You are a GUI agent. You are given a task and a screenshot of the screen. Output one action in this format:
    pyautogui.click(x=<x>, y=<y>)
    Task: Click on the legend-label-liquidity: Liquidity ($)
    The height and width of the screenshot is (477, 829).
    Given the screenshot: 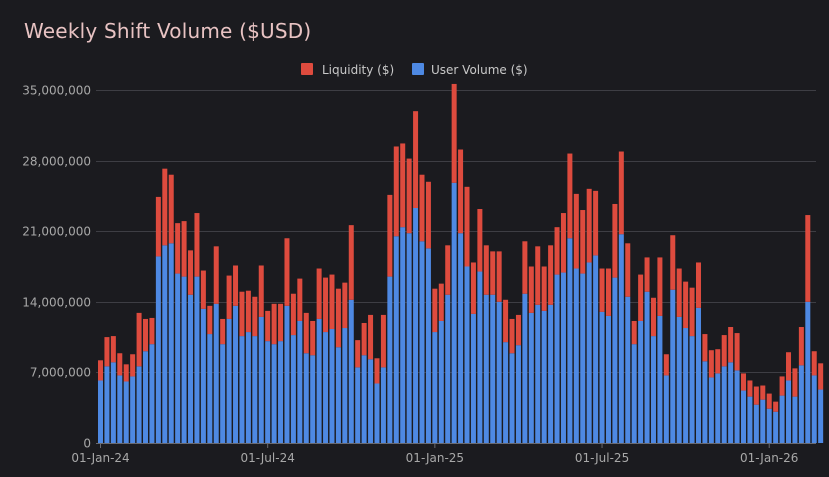 What is the action you would take?
    pyautogui.click(x=358, y=70)
    